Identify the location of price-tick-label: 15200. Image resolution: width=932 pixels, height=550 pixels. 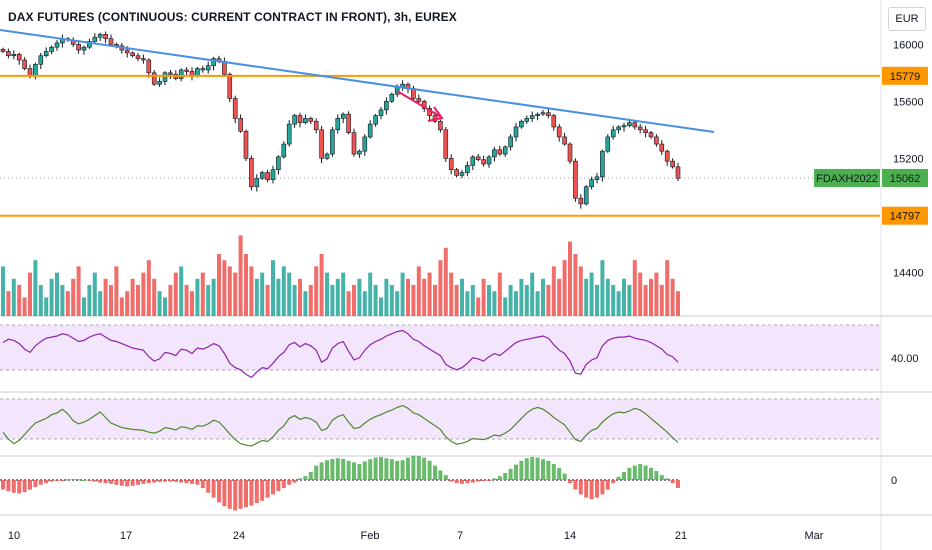
(908, 159).